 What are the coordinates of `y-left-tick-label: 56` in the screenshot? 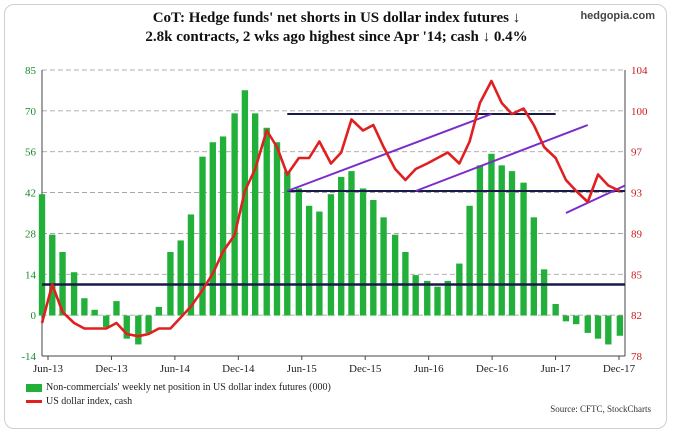 It's located at (31, 153).